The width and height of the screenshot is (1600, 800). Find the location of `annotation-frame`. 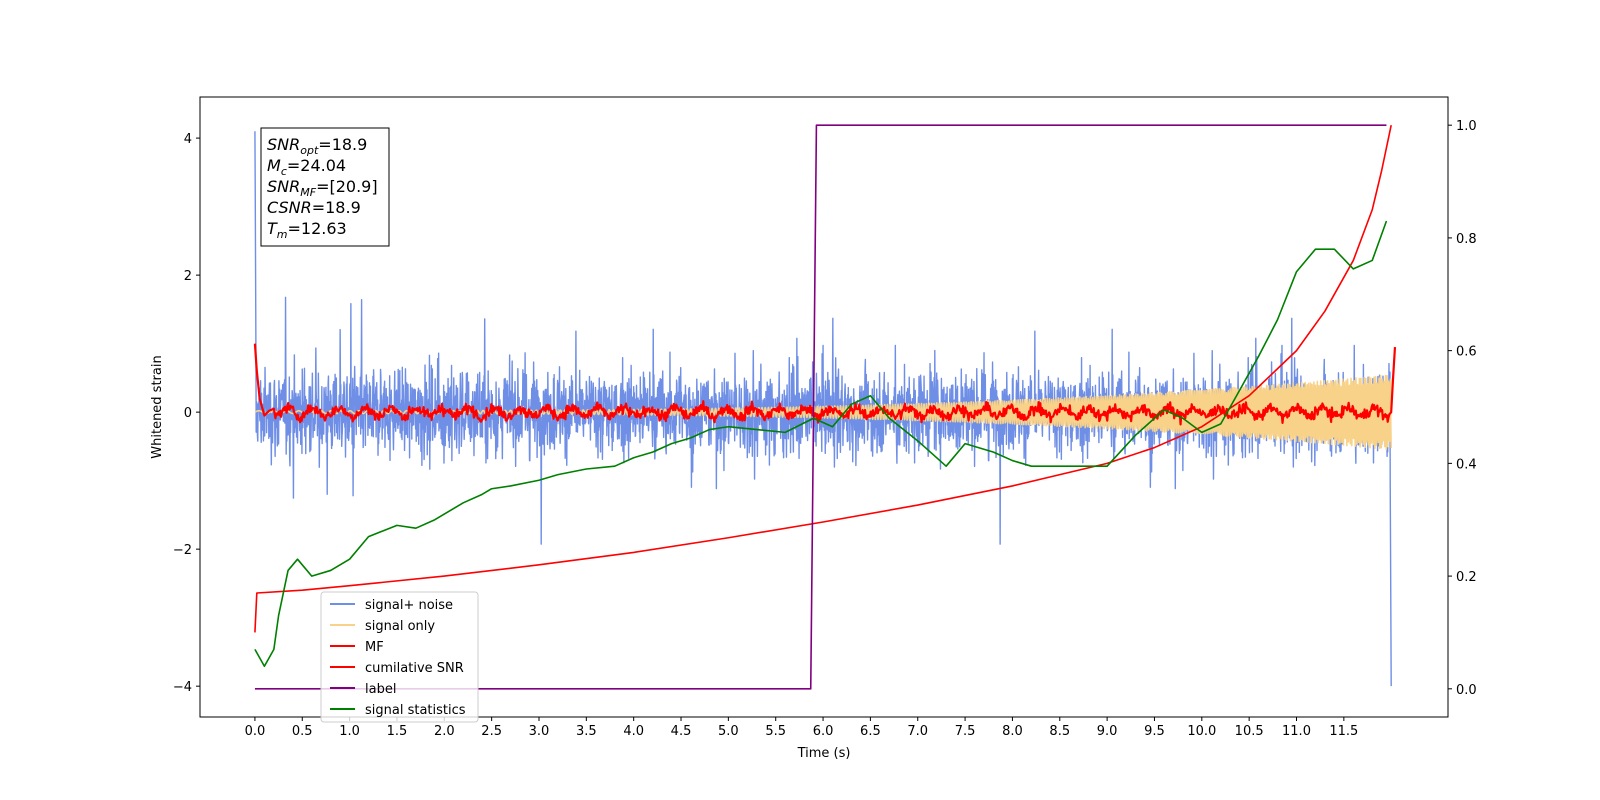

annotation-frame is located at coordinates (325, 187).